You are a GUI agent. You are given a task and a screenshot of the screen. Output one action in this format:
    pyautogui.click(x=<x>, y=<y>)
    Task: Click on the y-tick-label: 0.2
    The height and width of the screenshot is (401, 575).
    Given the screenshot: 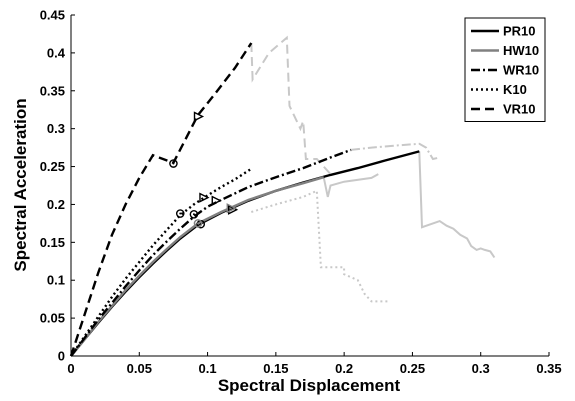 What is the action you would take?
    pyautogui.click(x=56, y=204)
    